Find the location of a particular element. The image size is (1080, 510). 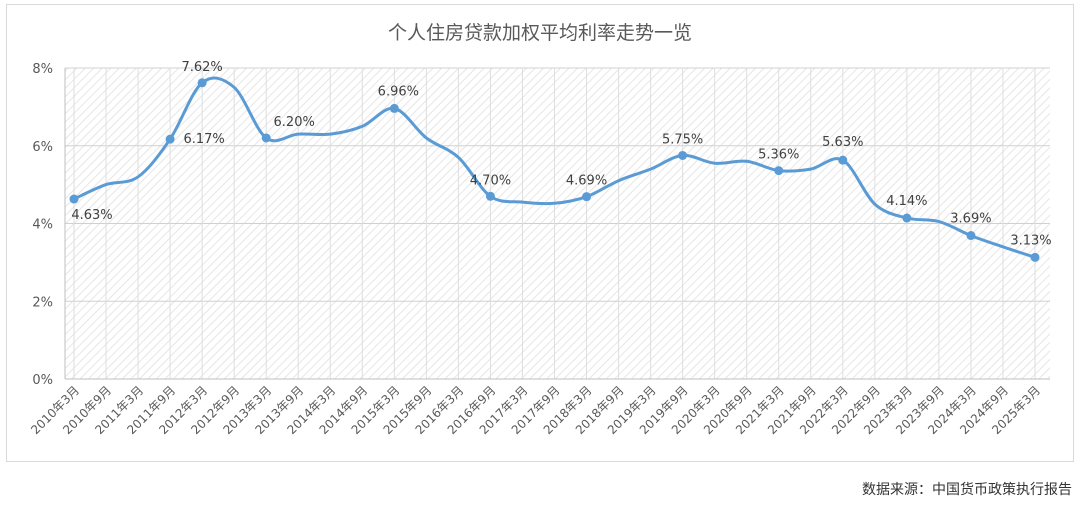

data-label: 5.36% is located at coordinates (778, 155).